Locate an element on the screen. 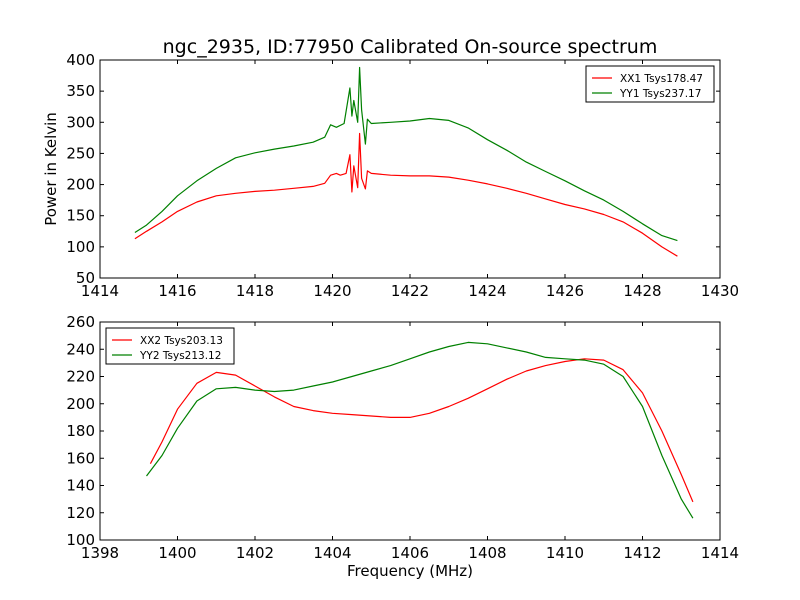 This screenshot has width=800, height=600. y-tick-label: 400 is located at coordinates (80, 60).